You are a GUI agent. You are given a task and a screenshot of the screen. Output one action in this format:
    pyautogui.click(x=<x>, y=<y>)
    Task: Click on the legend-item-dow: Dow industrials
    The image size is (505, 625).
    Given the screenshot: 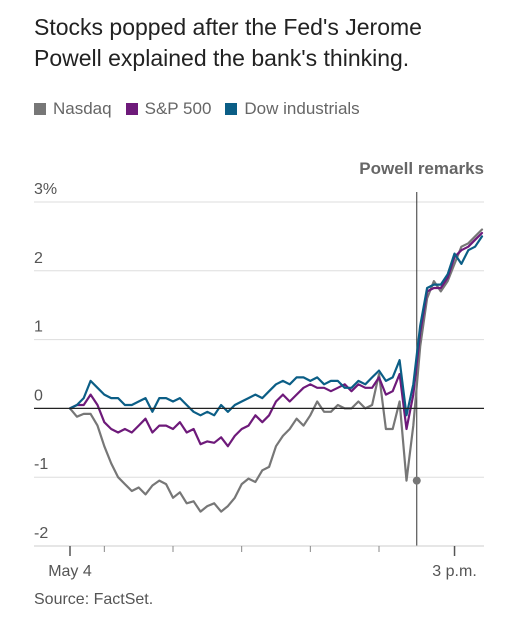 What is the action you would take?
    pyautogui.click(x=292, y=109)
    